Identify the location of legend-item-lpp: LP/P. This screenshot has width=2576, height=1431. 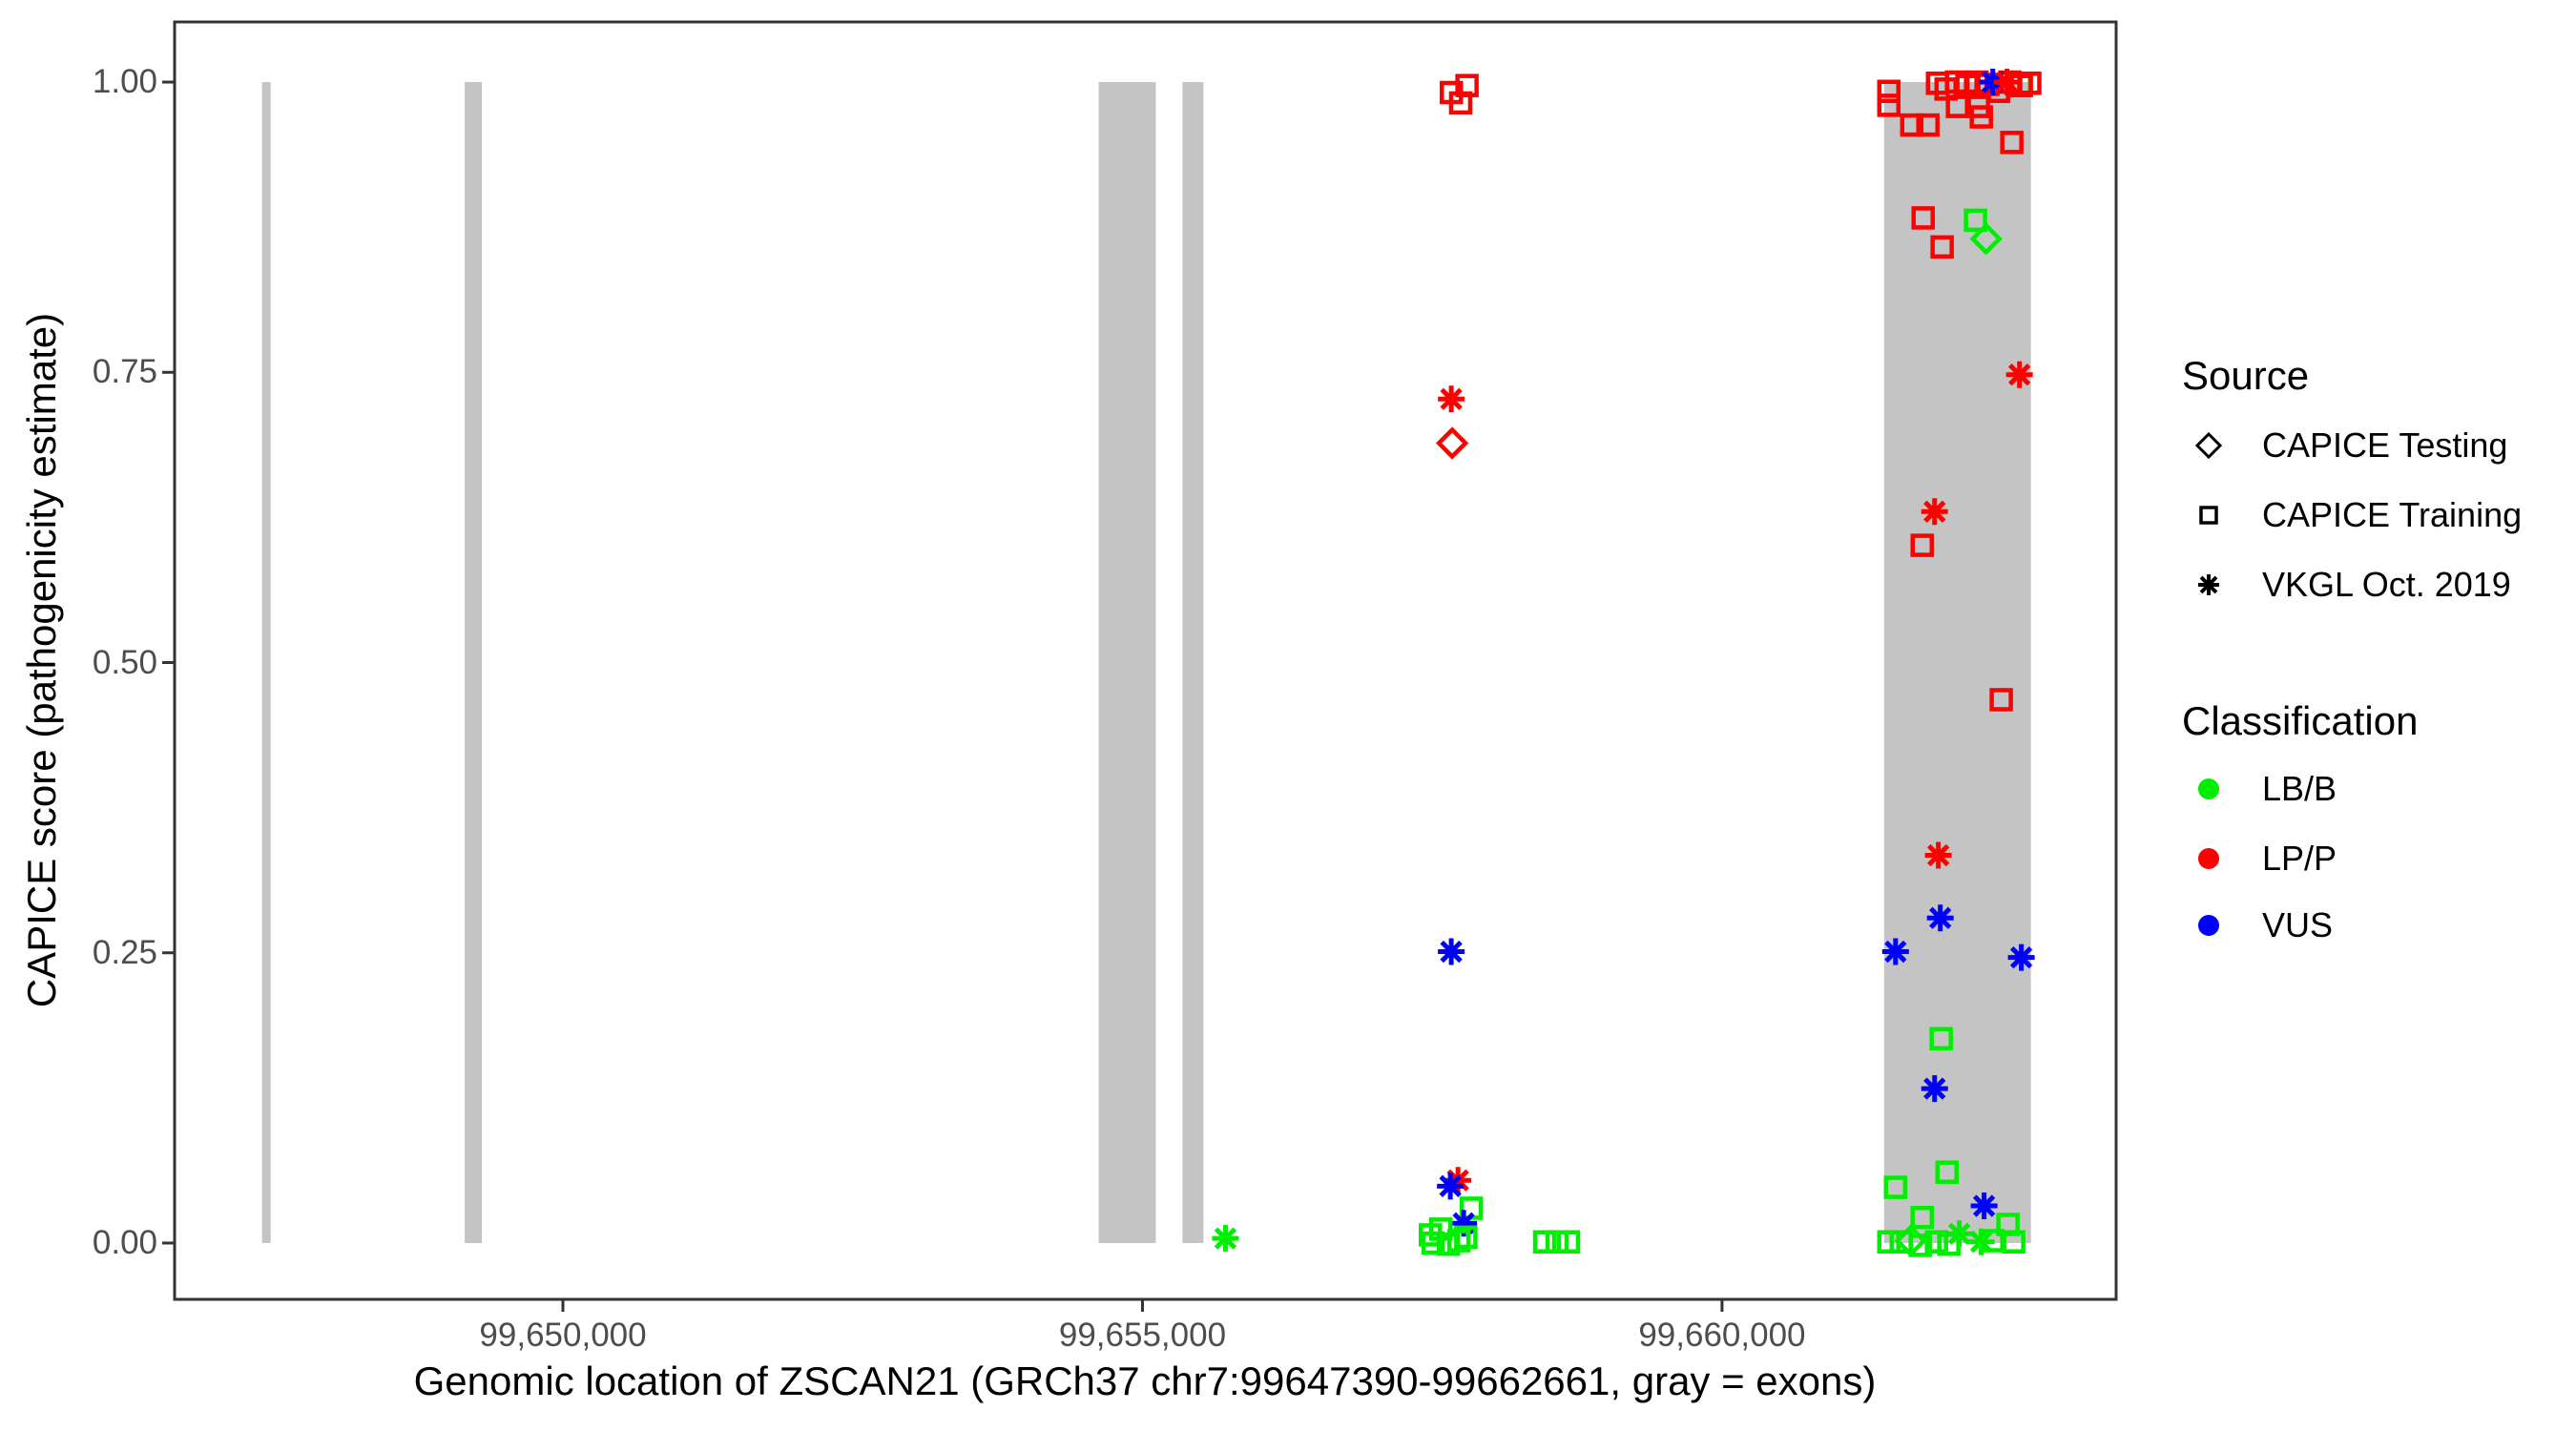
(2259, 859).